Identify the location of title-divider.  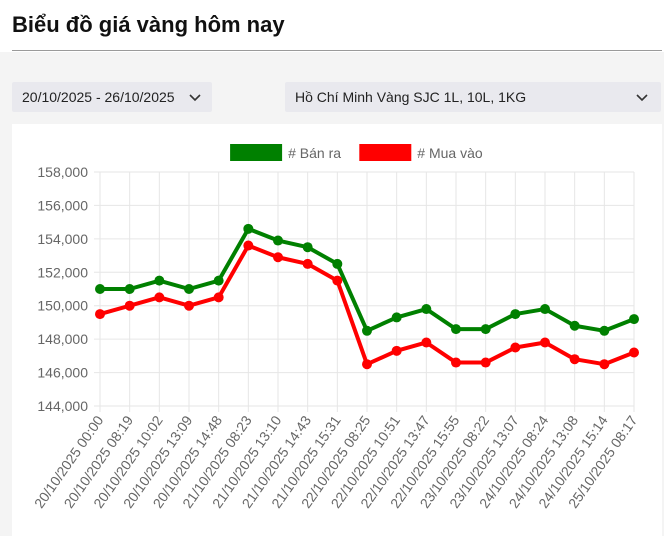
(337, 50).